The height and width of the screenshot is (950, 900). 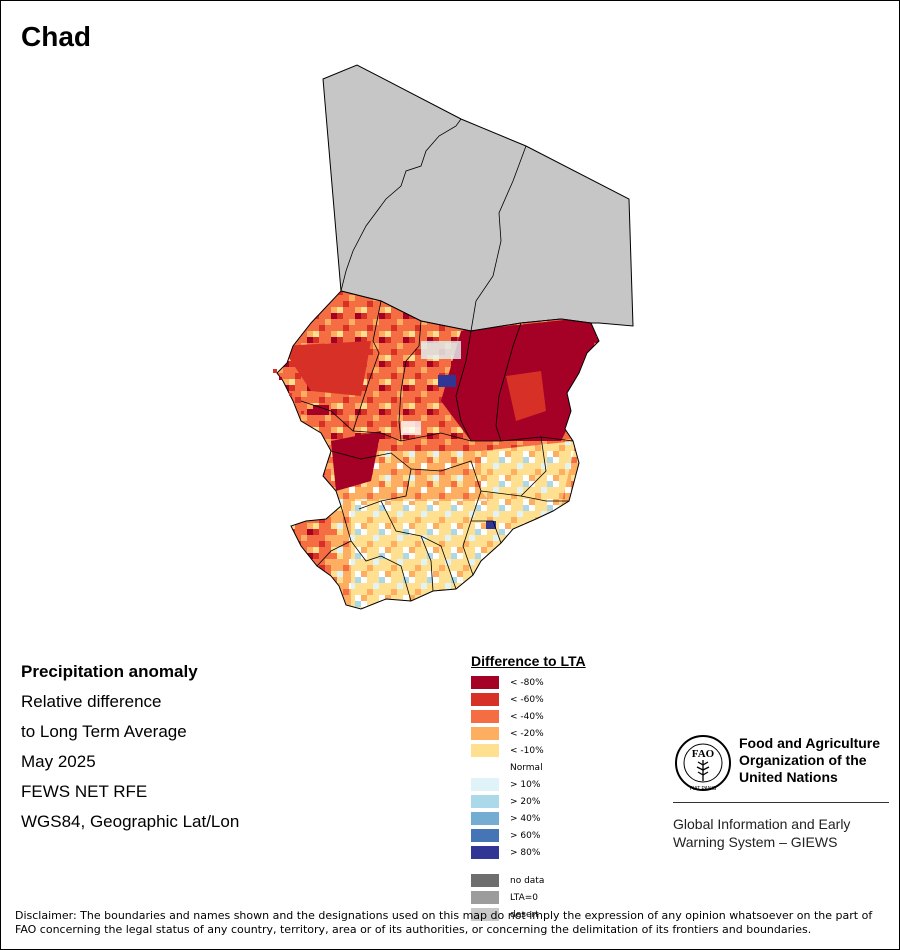 What do you see at coordinates (703, 789) in the screenshot?
I see `fao-logo-motto: FIAT PANIS` at bounding box center [703, 789].